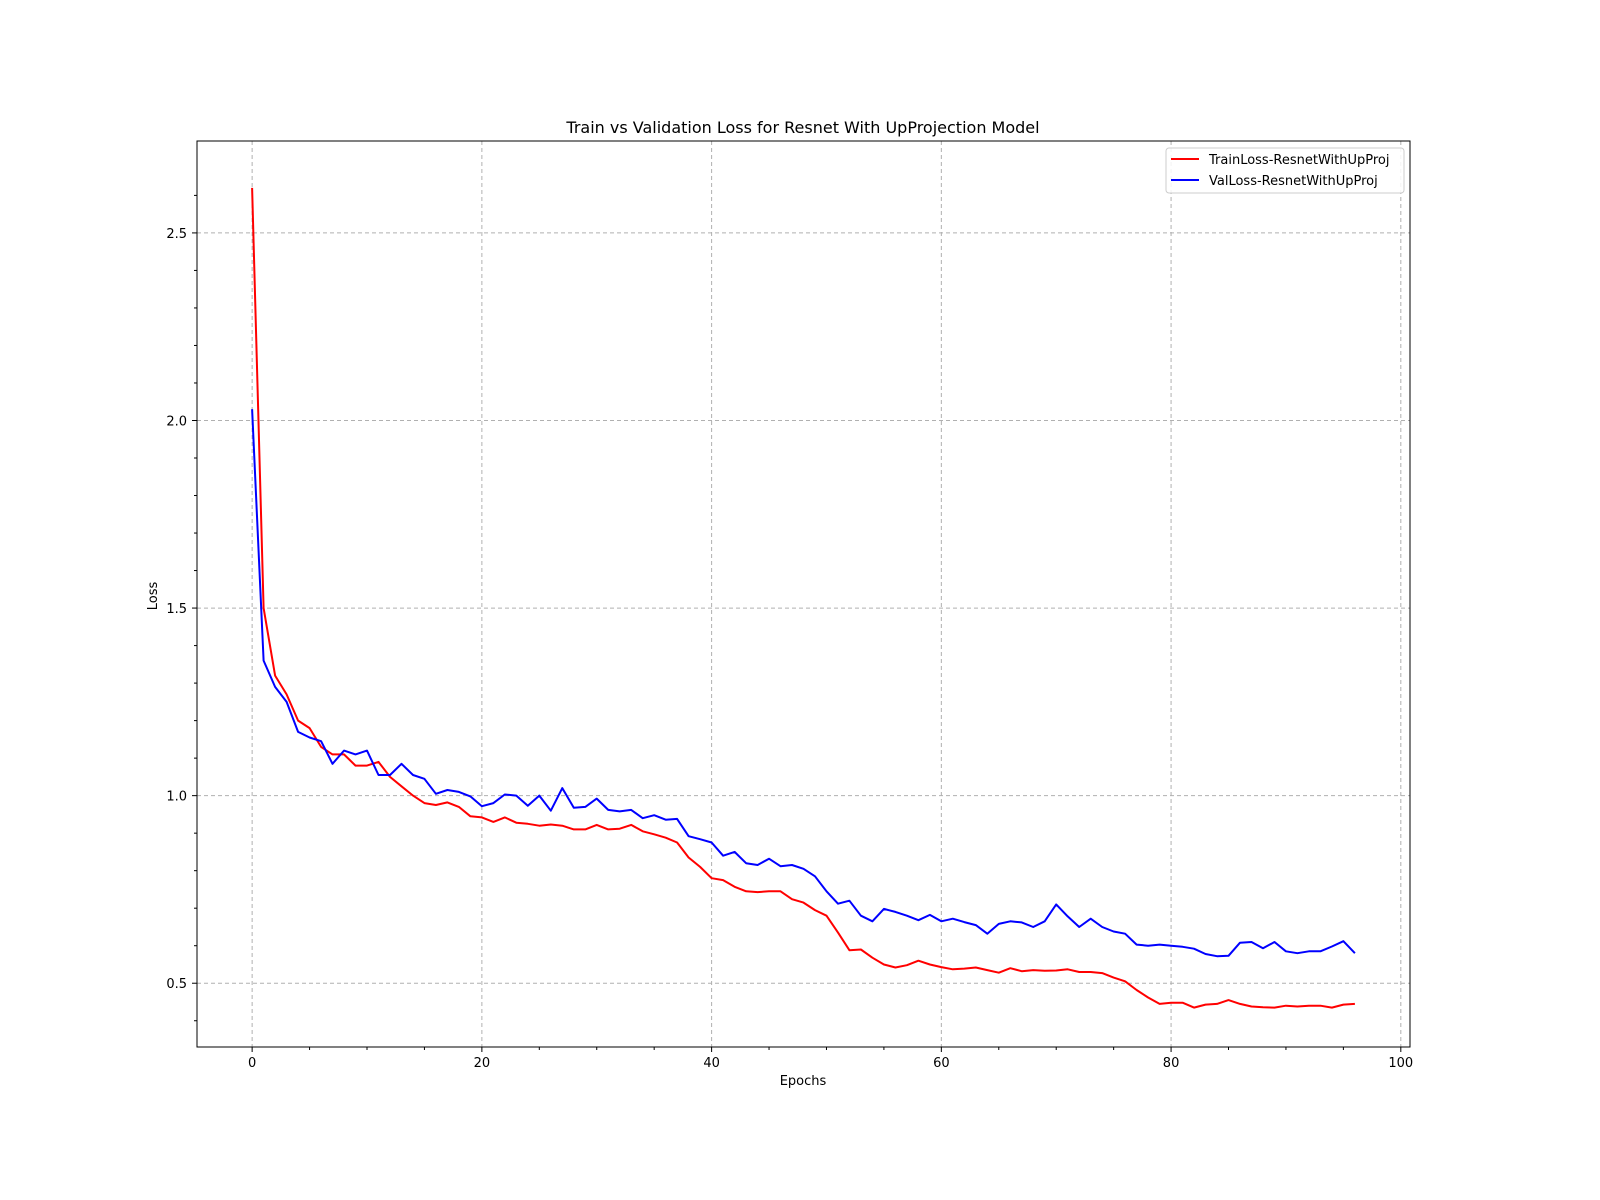 This screenshot has width=1600, height=1200. I want to click on x-tick-label: 100, so click(1400, 1063).